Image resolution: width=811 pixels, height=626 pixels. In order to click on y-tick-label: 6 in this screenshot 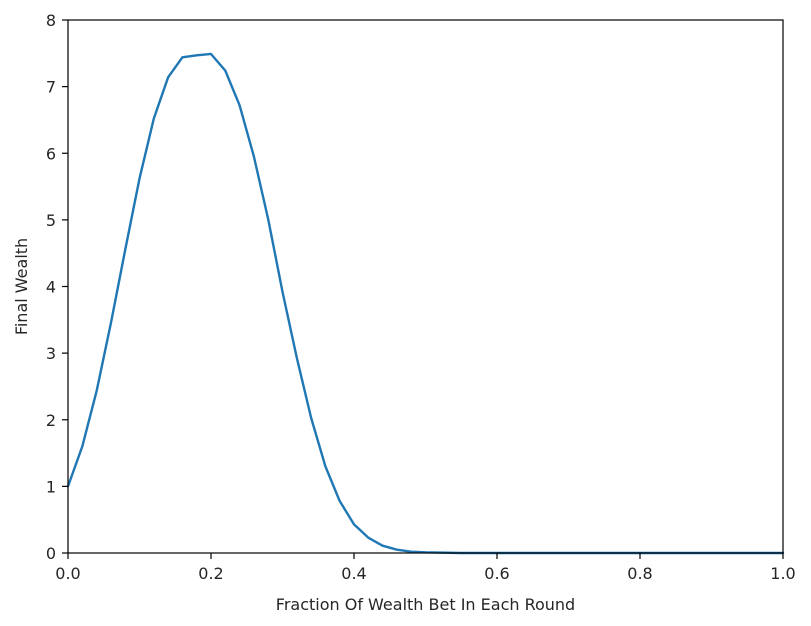, I will do `click(51, 153)`.